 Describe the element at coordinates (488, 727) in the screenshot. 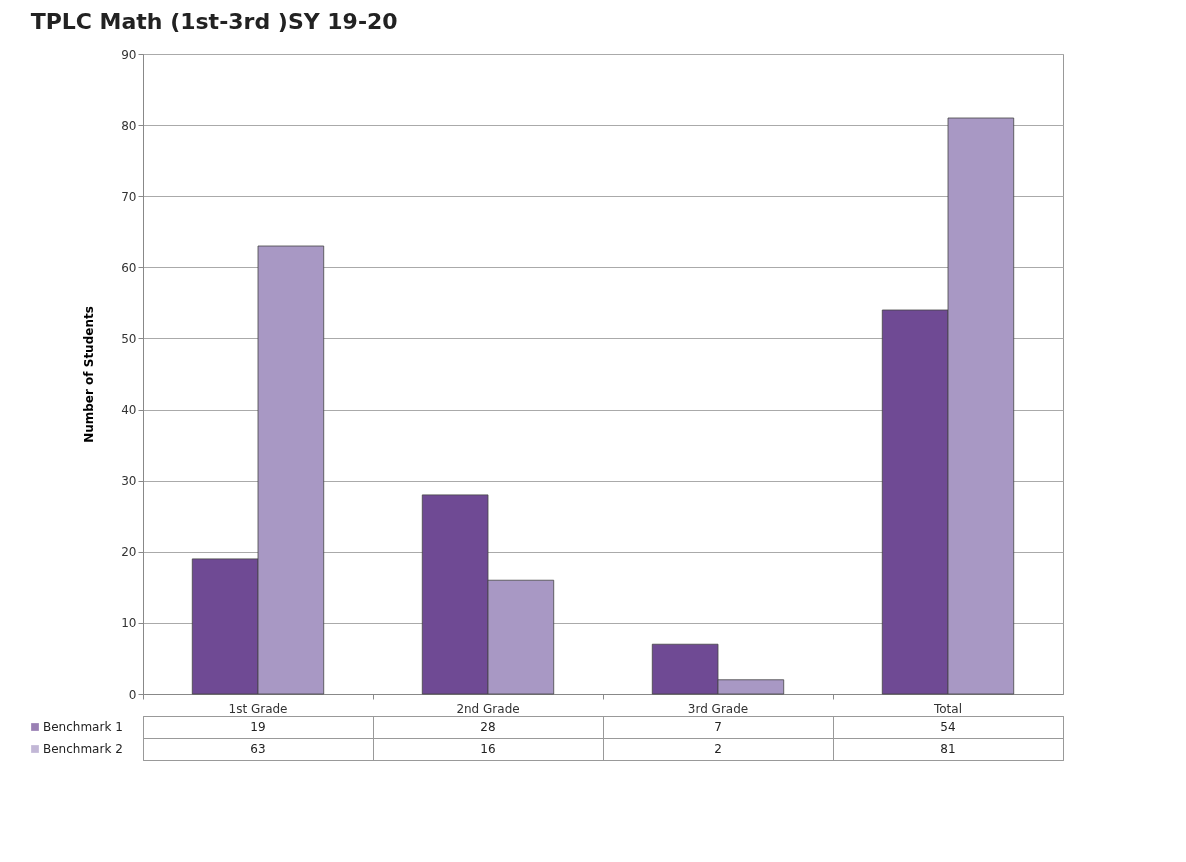

I see `data-label: 28` at that location.